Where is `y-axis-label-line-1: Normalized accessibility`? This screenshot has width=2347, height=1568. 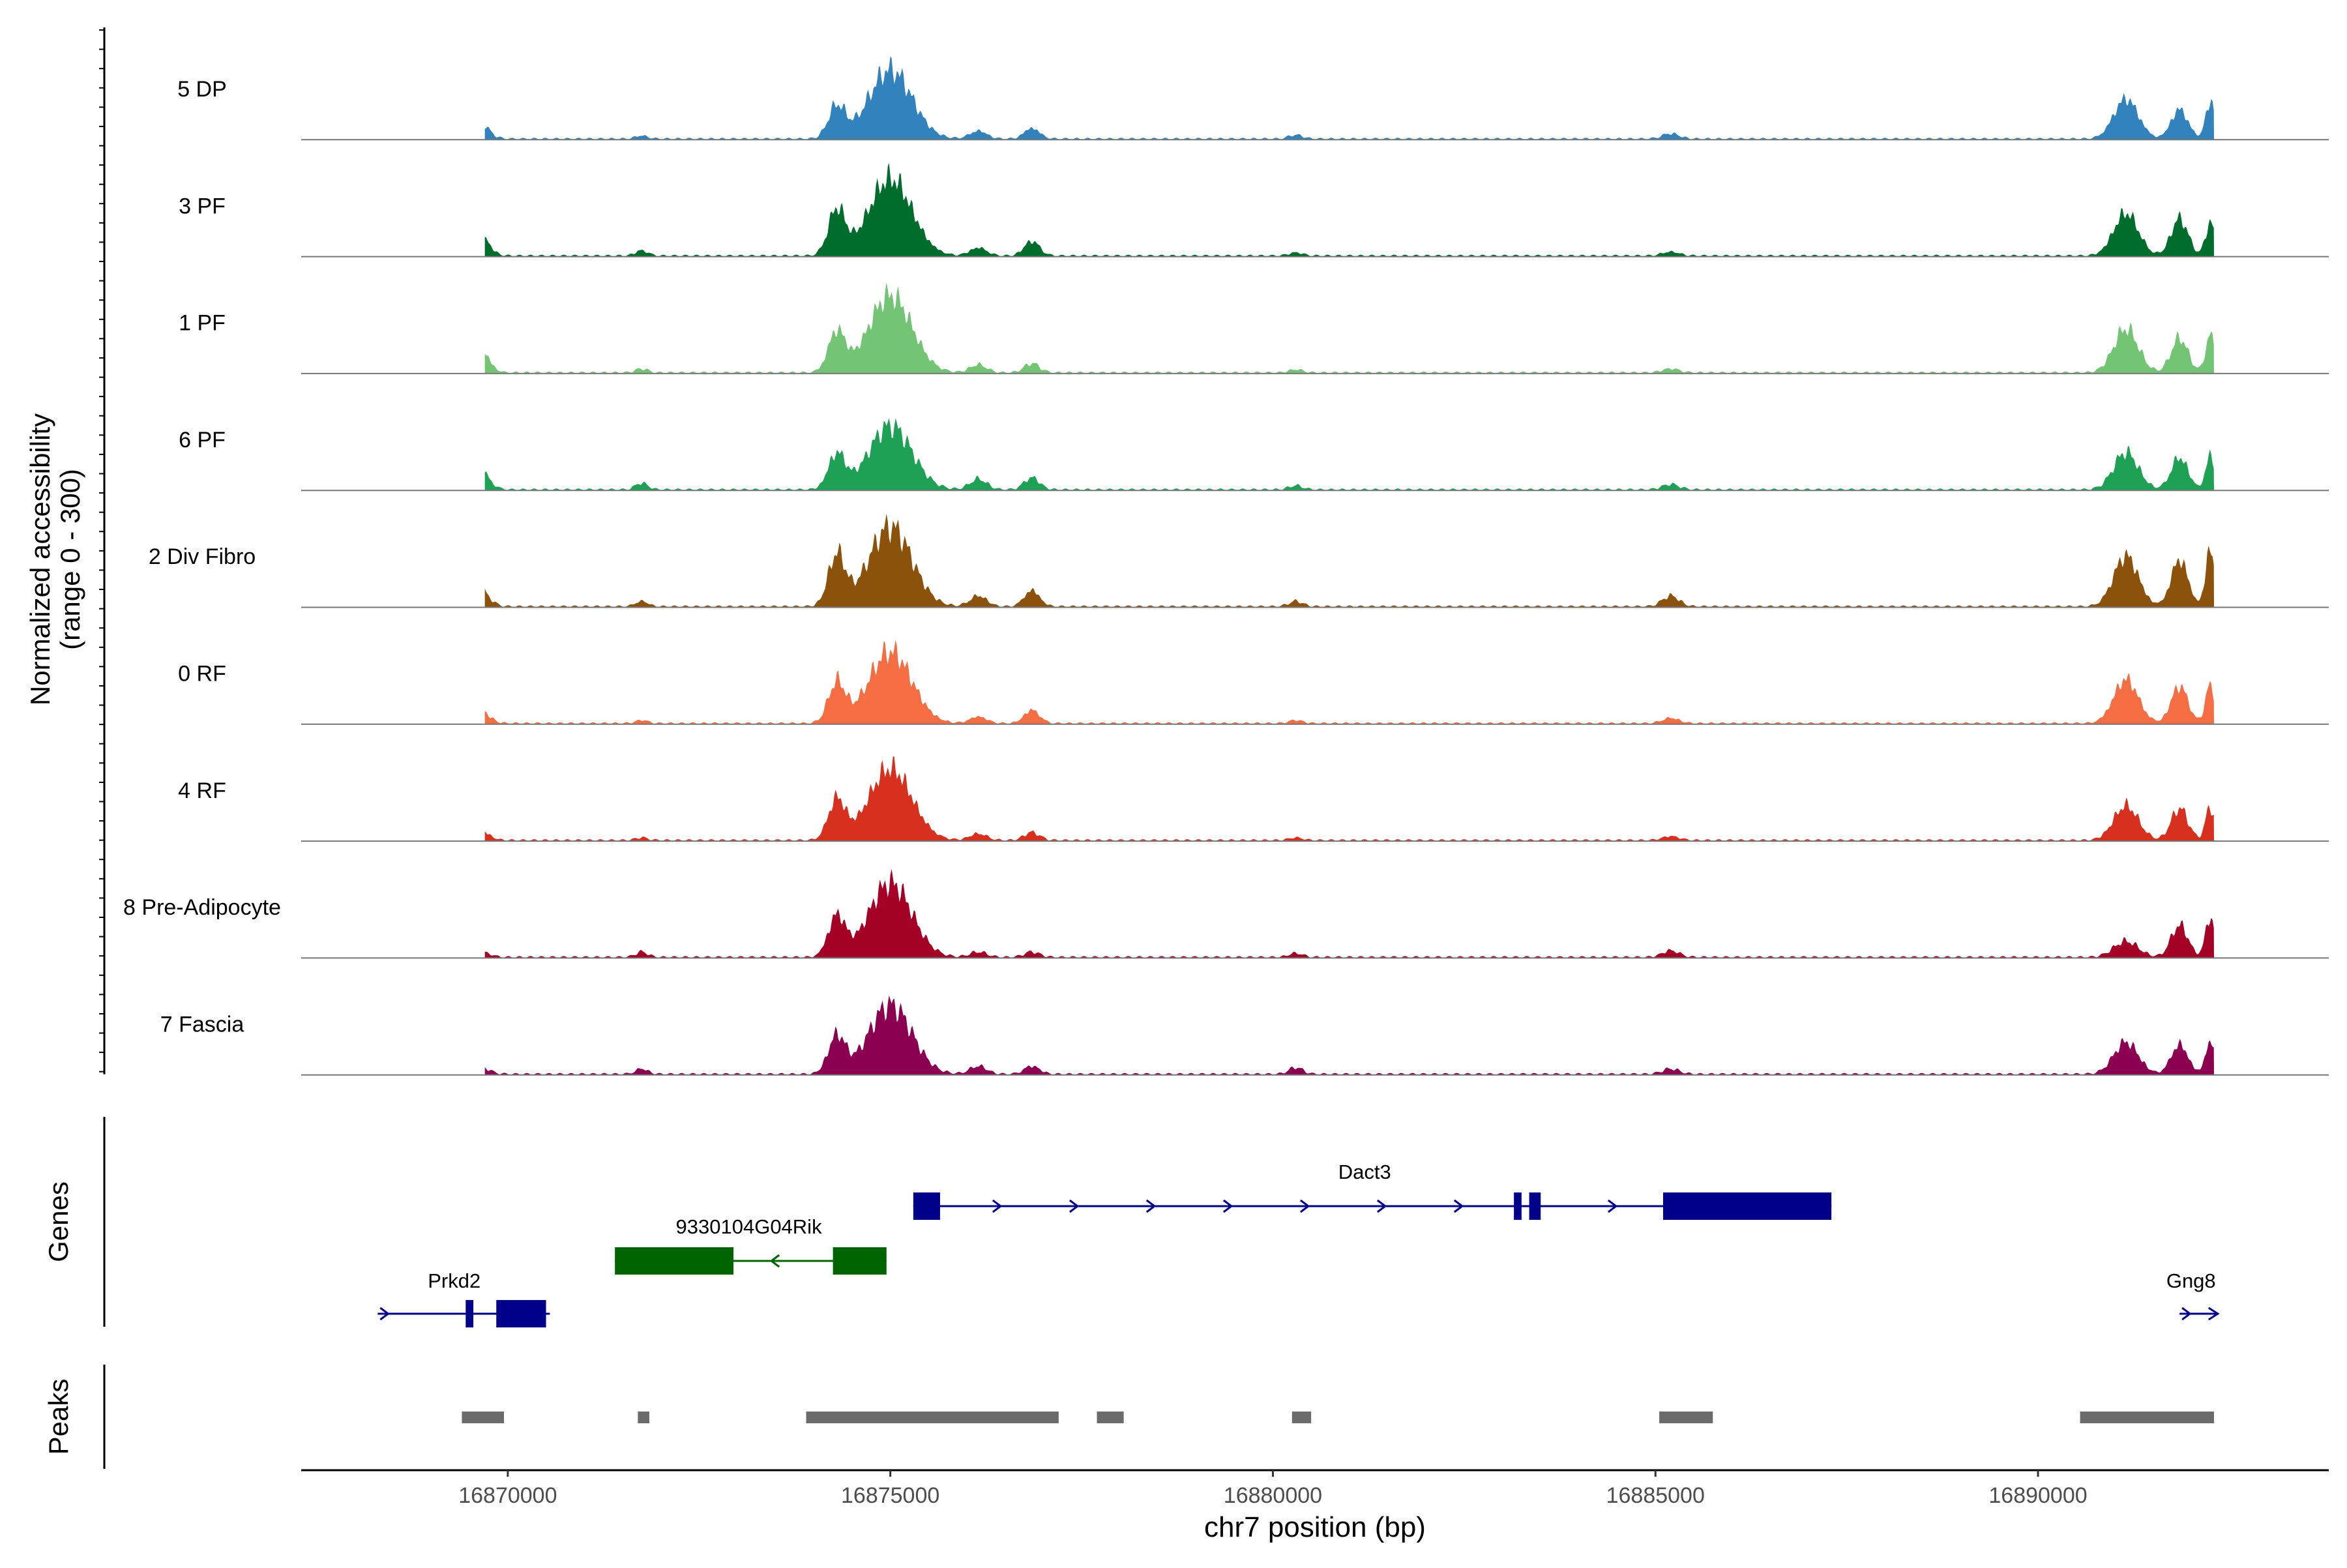
y-axis-label-line-1: Normalized accessibility is located at coordinates (40, 559).